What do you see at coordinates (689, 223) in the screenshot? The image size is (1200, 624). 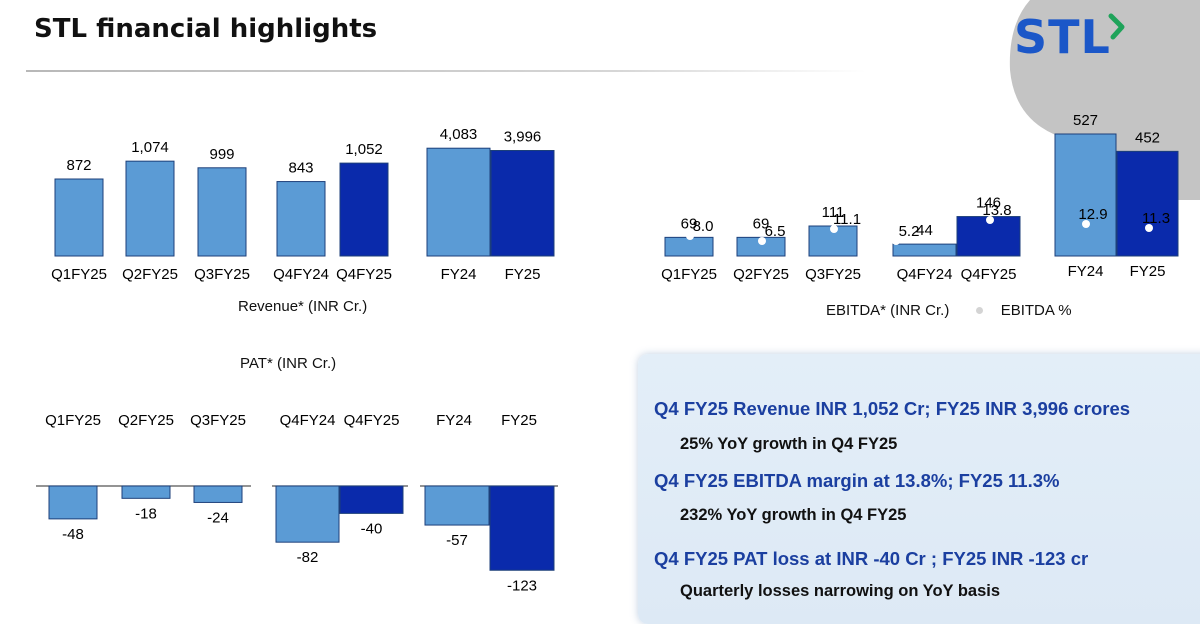 I see `ebitda-value-label-q1fy25: 69` at bounding box center [689, 223].